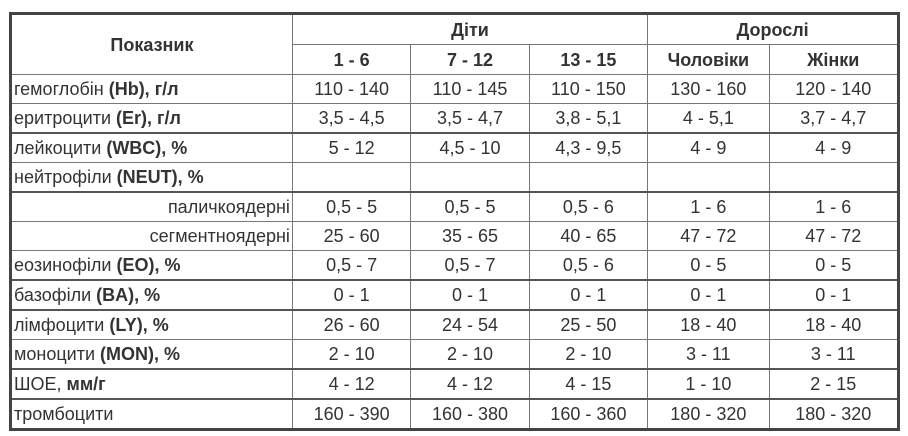  What do you see at coordinates (128, 295) in the screenshot?
I see `row-label-unit: (BA), %` at bounding box center [128, 295].